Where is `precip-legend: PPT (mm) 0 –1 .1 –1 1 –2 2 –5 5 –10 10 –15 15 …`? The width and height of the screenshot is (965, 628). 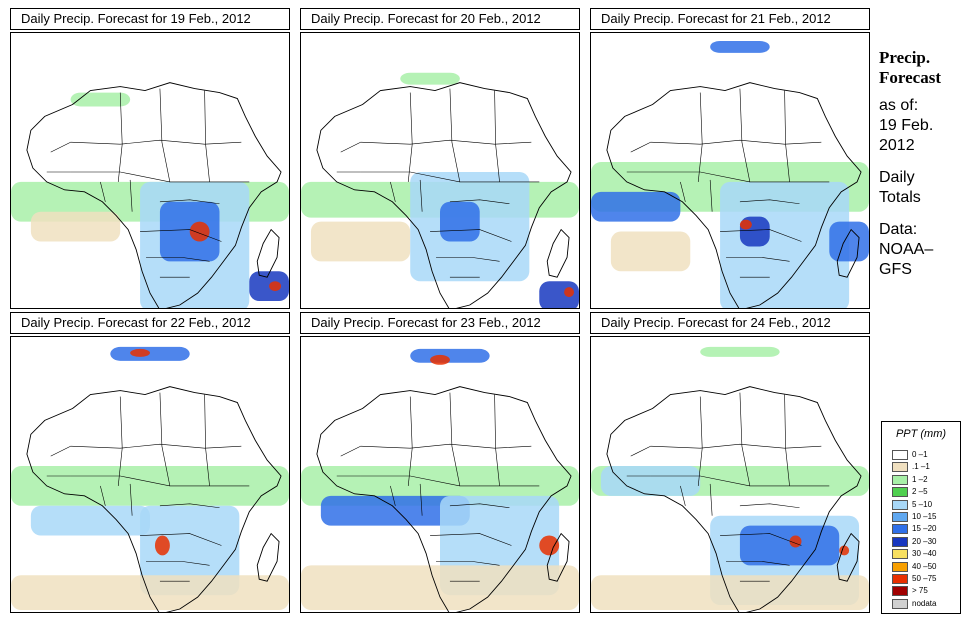 precip-legend: PPT (mm) 0 –1 .1 –1 1 –2 2 –5 5 –10 10 –15 15 … is located at coordinates (921, 517).